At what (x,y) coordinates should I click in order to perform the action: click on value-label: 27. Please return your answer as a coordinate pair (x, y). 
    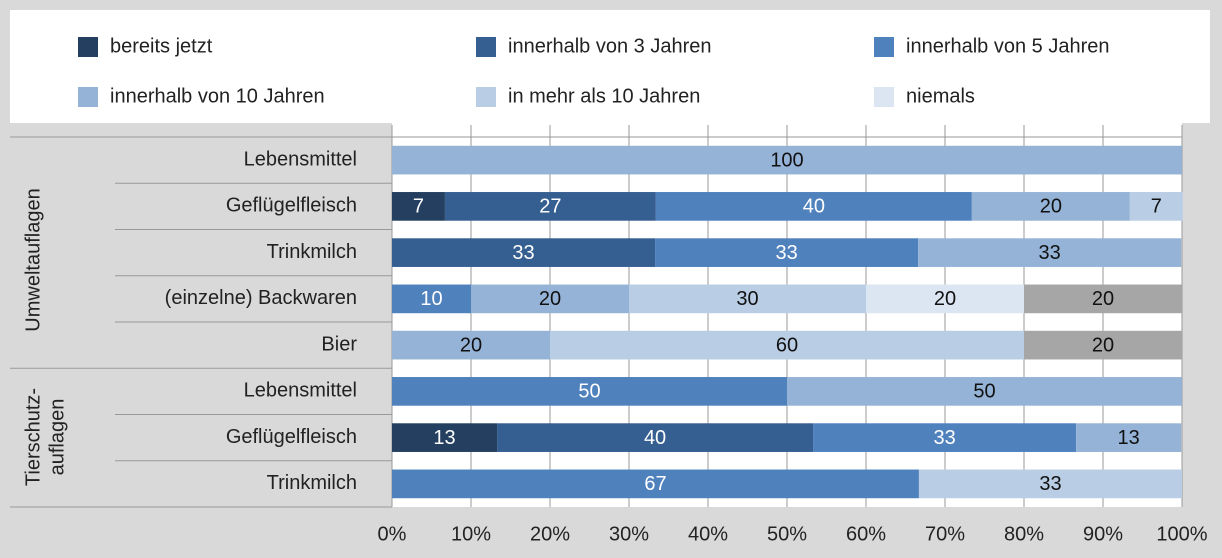
    Looking at the image, I should click on (550, 207).